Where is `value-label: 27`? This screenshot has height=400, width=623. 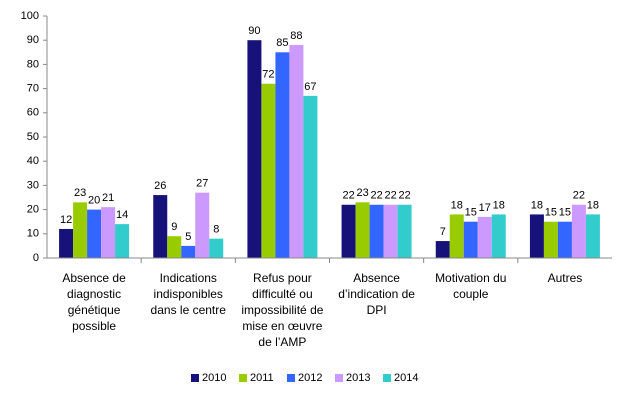 value-label: 27 is located at coordinates (202, 184).